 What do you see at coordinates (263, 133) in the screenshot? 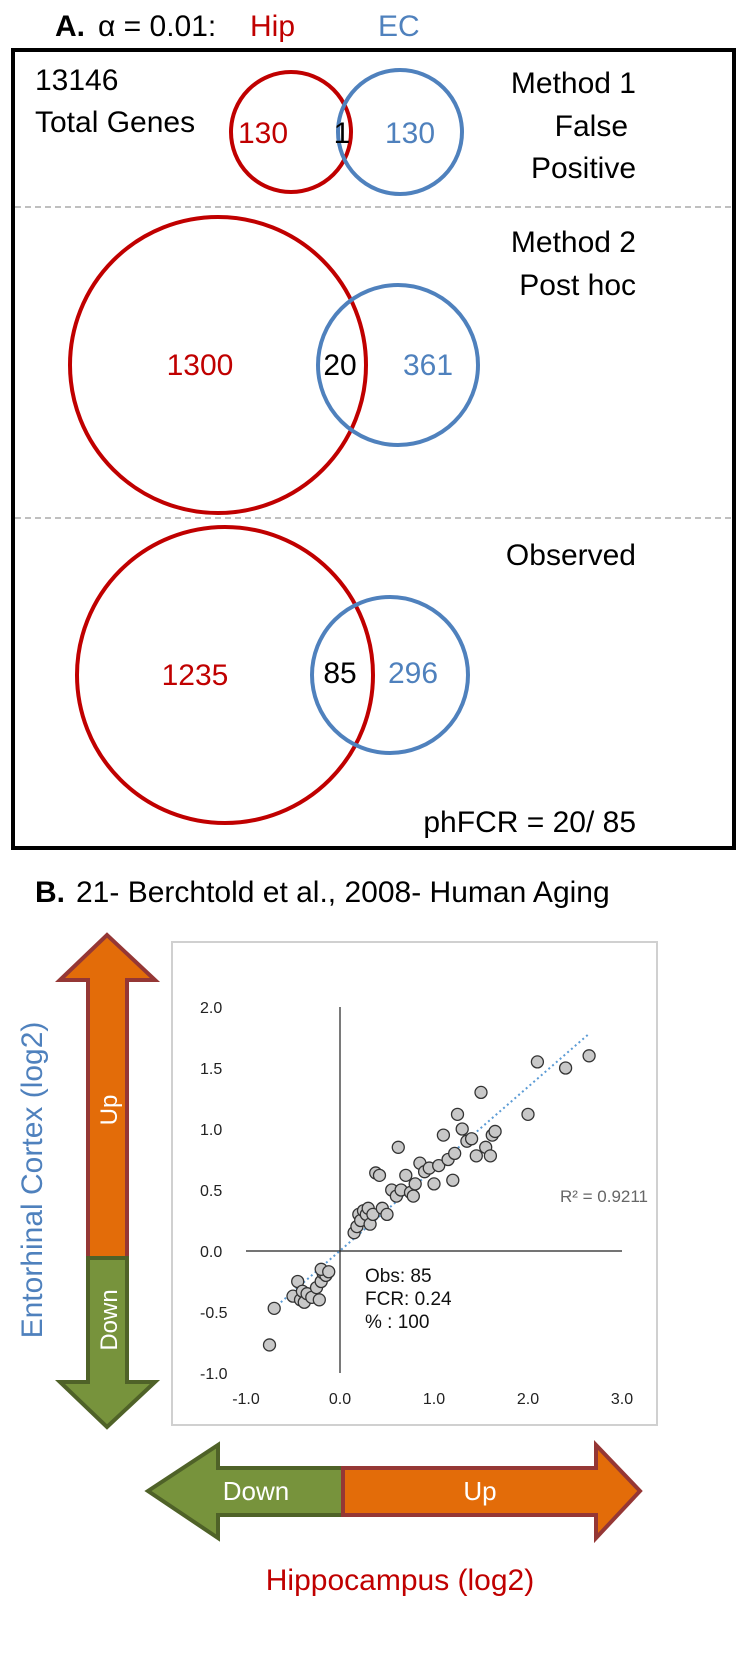
I see `hip-count: 130` at bounding box center [263, 133].